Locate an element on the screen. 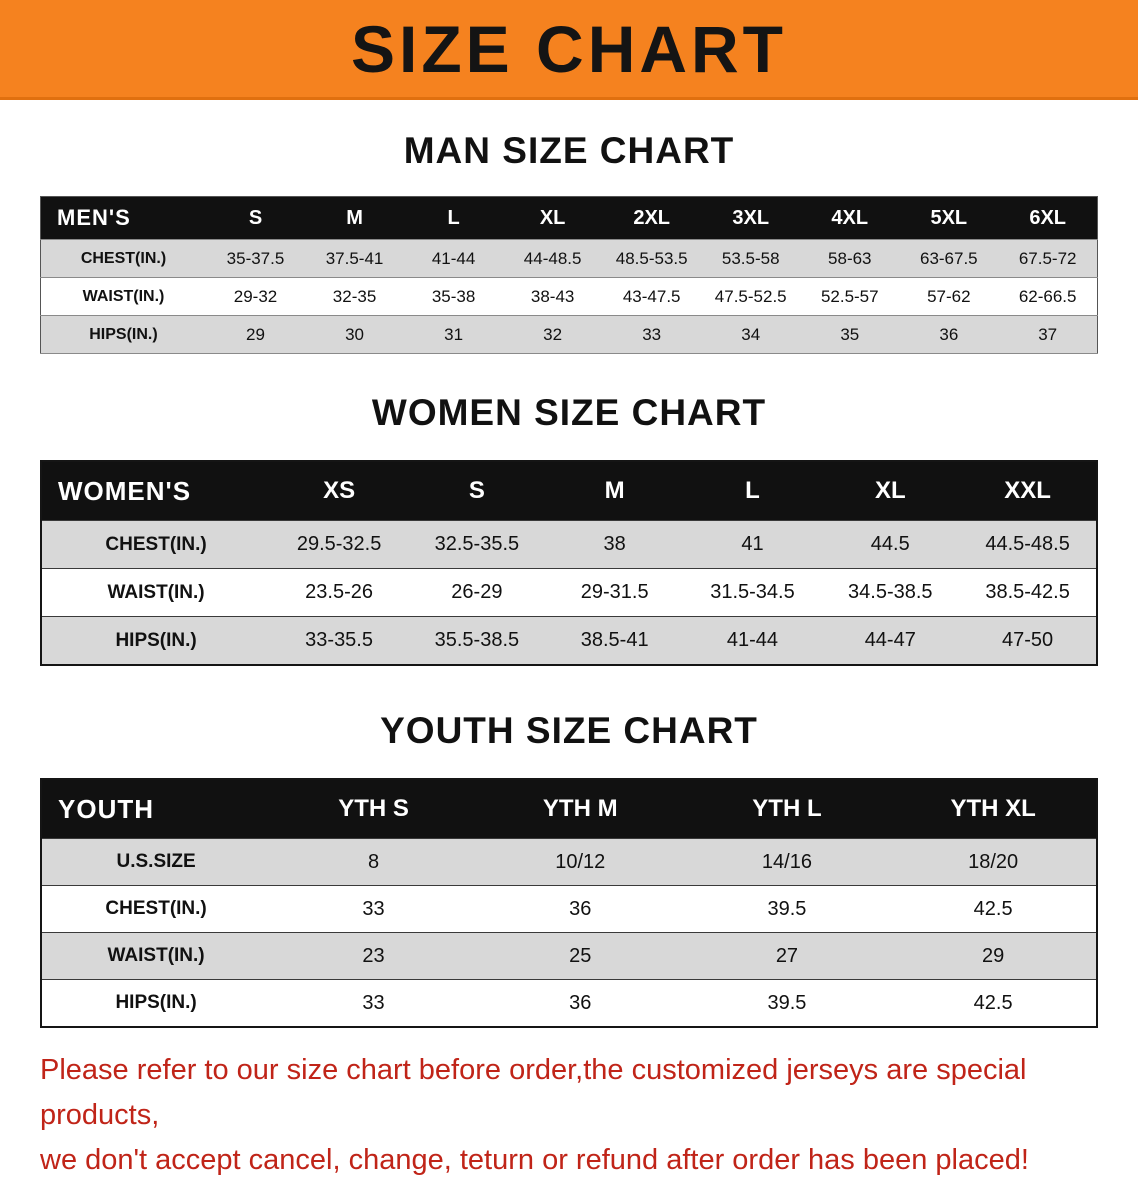  value-cell: 38 is located at coordinates (614, 544).